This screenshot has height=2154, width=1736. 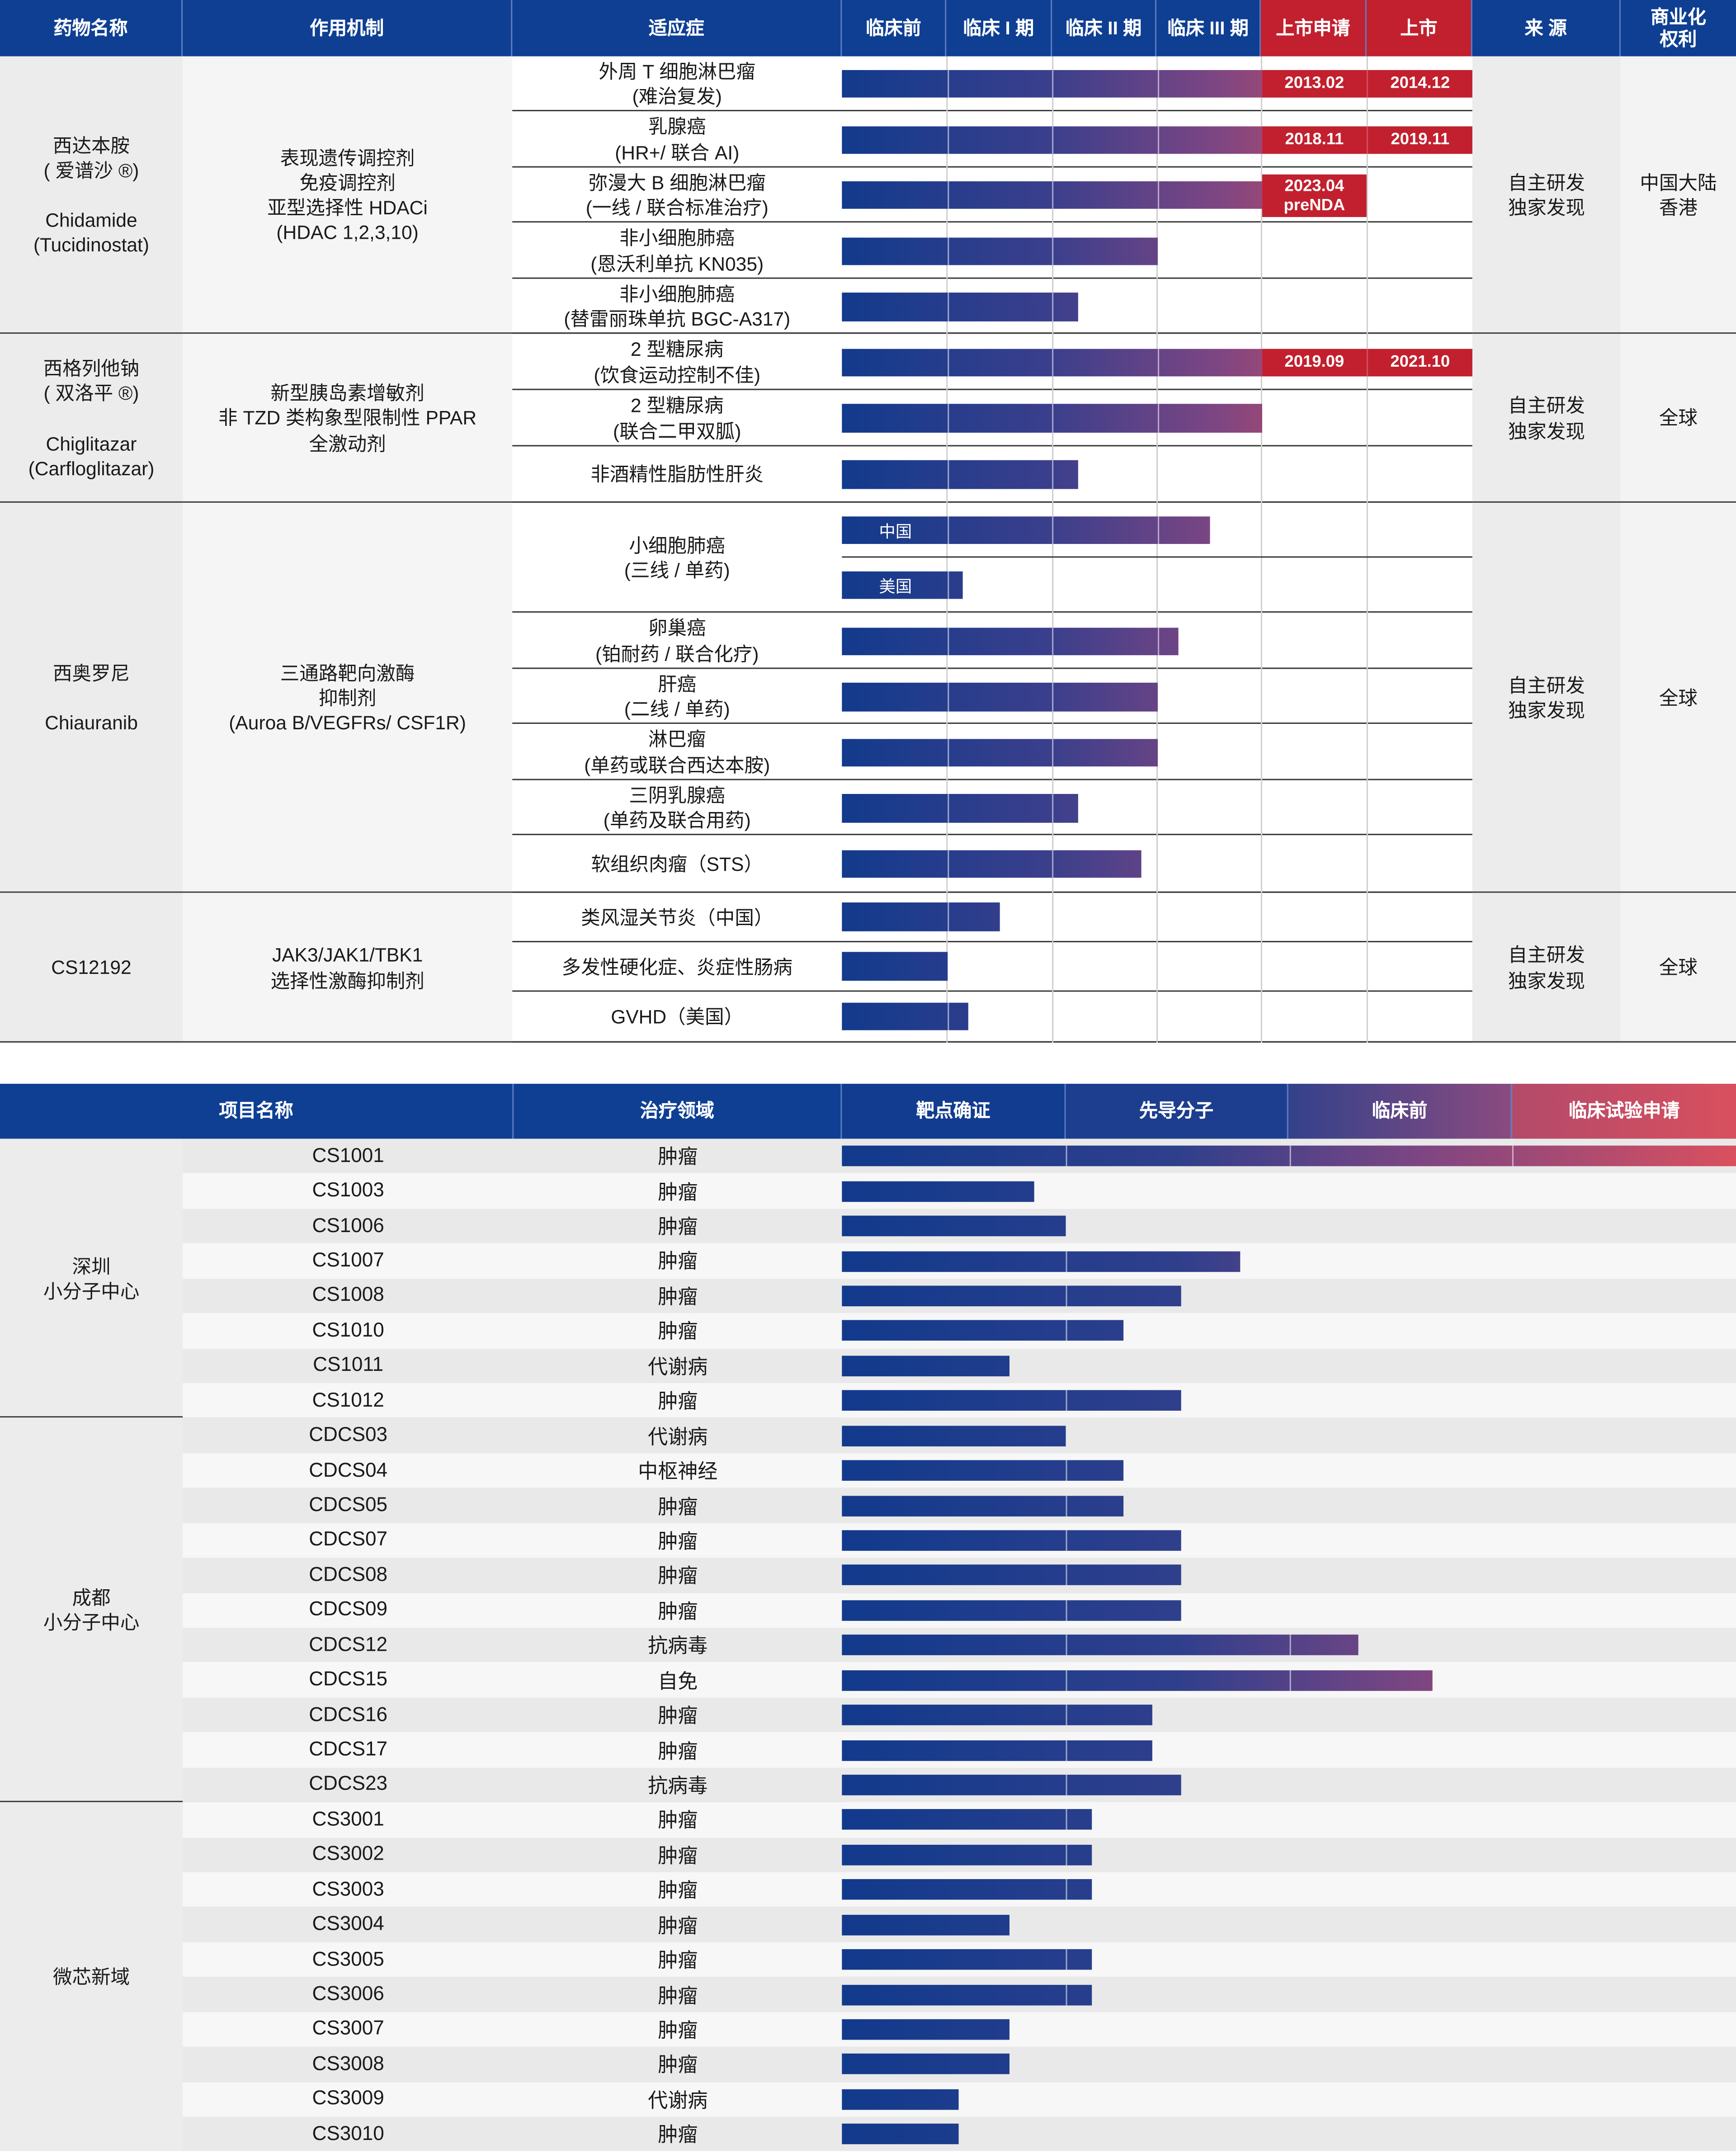 What do you see at coordinates (960, 2134) in the screenshot?
I see `table-row` at bounding box center [960, 2134].